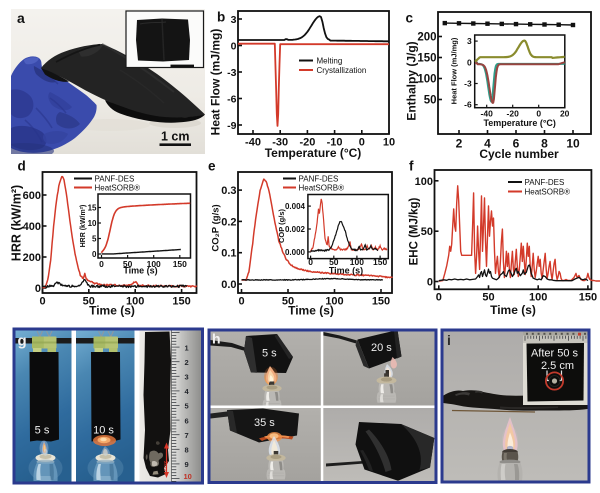 The width and height of the screenshot is (600, 493). Describe the element at coordinates (228, 222) in the screenshot. I see `svg-text: 0.2` at that location.